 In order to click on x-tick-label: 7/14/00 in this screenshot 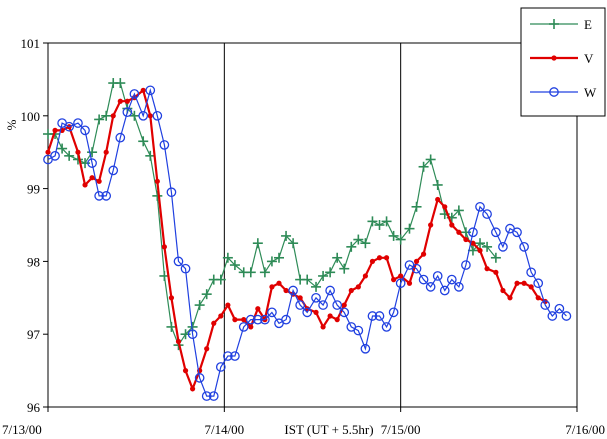, I will do `click(224, 429)`.